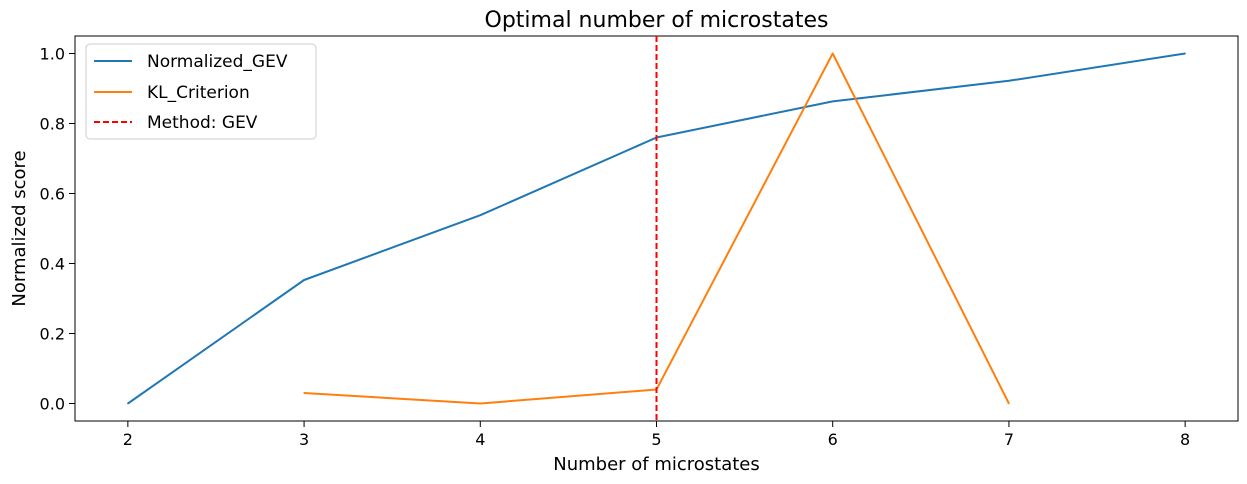 Image resolution: width=1247 pixels, height=484 pixels. I want to click on legend-label-kl-criterion: KL_Criterion, so click(198, 93).